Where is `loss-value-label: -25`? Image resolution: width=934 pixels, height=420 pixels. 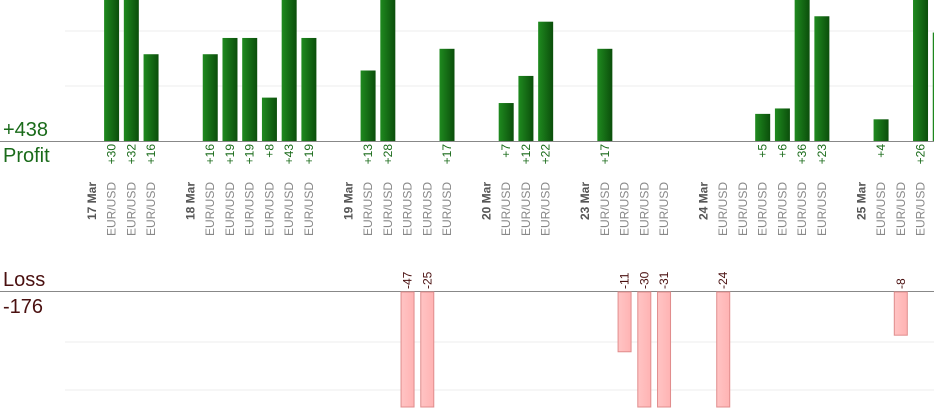
loss-value-label: -25 is located at coordinates (427, 280).